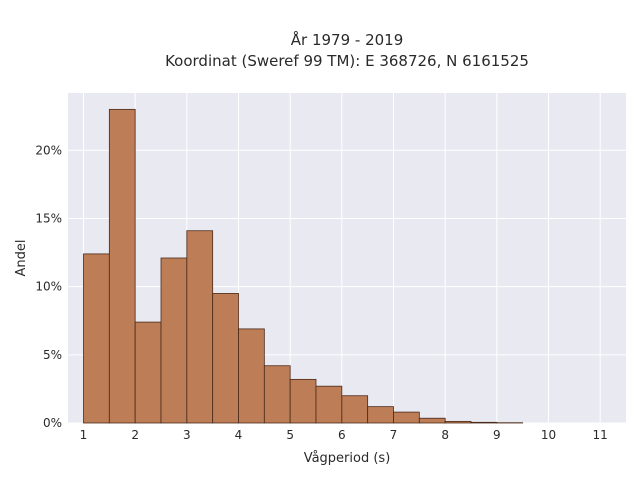 The height and width of the screenshot is (484, 640). I want to click on x-tick-label: 11, so click(600, 435).